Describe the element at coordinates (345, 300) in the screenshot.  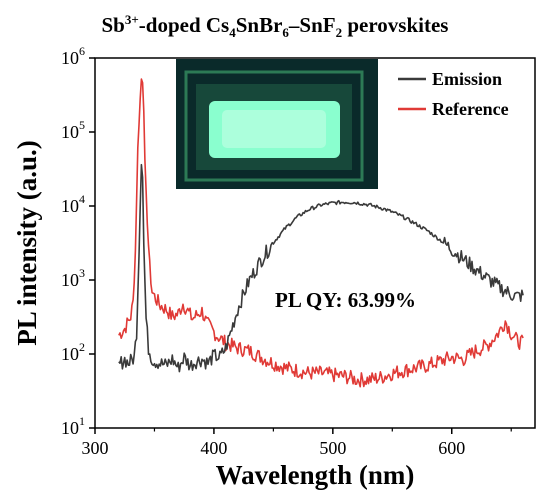
I see `annotation-plqy: PL QY: 63.99%` at that location.